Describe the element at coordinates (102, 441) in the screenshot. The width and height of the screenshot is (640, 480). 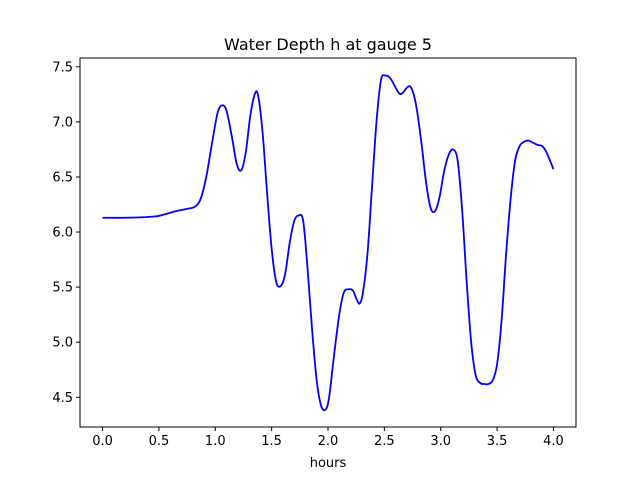
I see `x-tick-label: 0.0` at that location.